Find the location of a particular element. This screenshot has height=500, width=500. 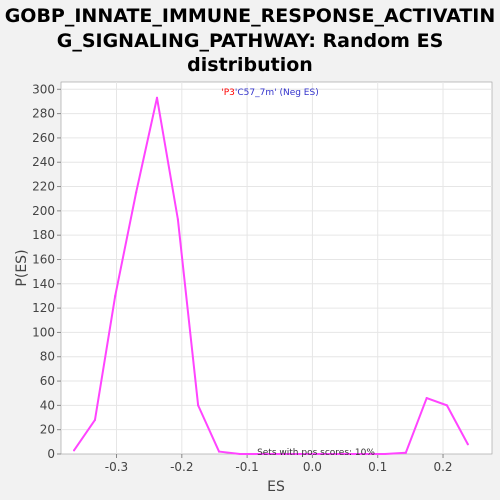

chart-title-line-3: distribution is located at coordinates (250, 65).